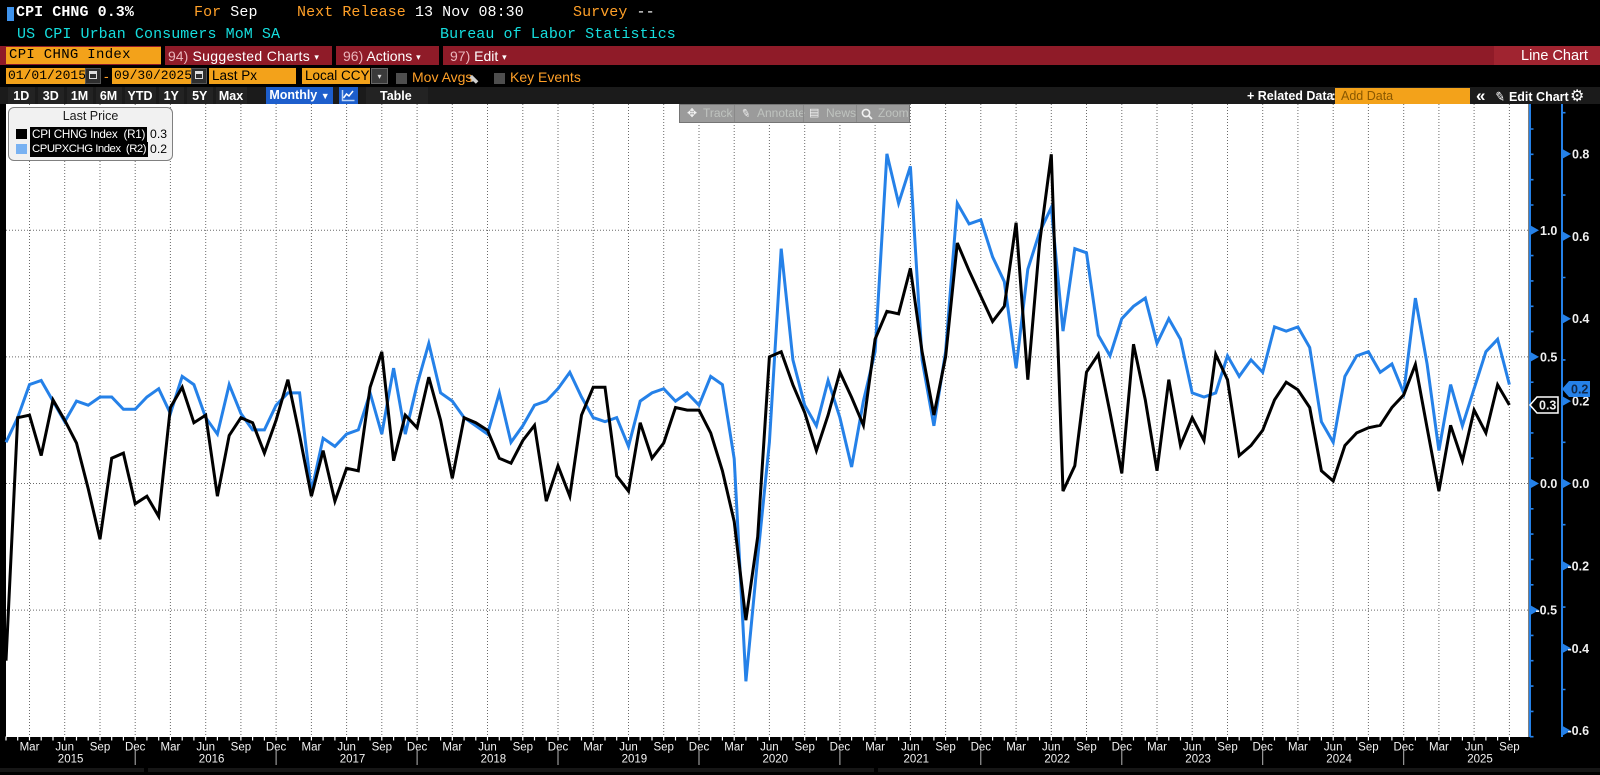 This screenshot has height=775, width=1600. What do you see at coordinates (1579, 566) in the screenshot?
I see `svg-text: -0.2` at bounding box center [1579, 566].